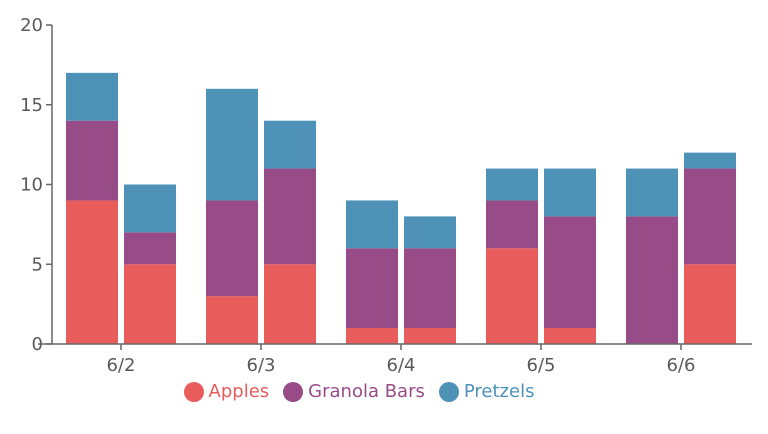  What do you see at coordinates (31, 25) in the screenshot?
I see `y-tick-label: 20` at bounding box center [31, 25].